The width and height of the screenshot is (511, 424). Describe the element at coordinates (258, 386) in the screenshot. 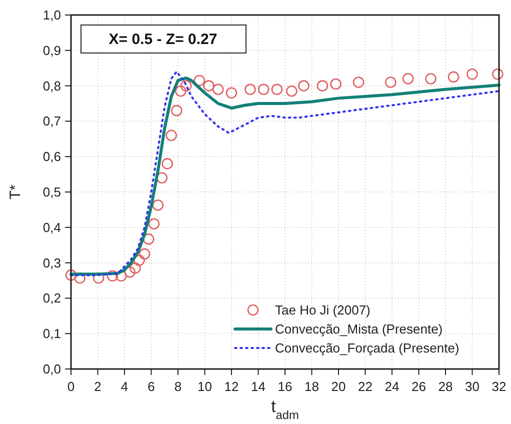

I see `x-tick-label: 14` at that location.